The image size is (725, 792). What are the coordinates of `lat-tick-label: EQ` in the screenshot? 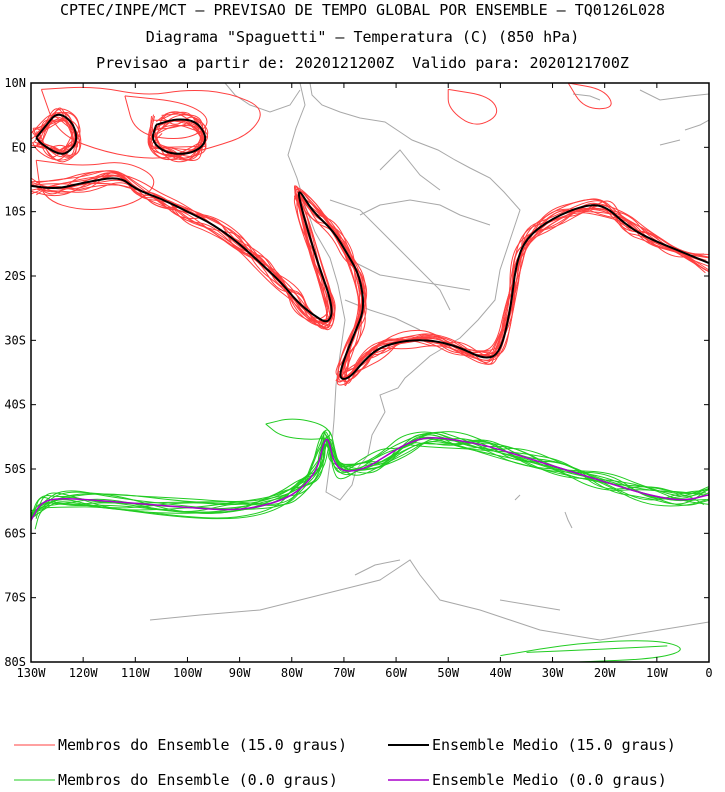 It's located at (19, 147).